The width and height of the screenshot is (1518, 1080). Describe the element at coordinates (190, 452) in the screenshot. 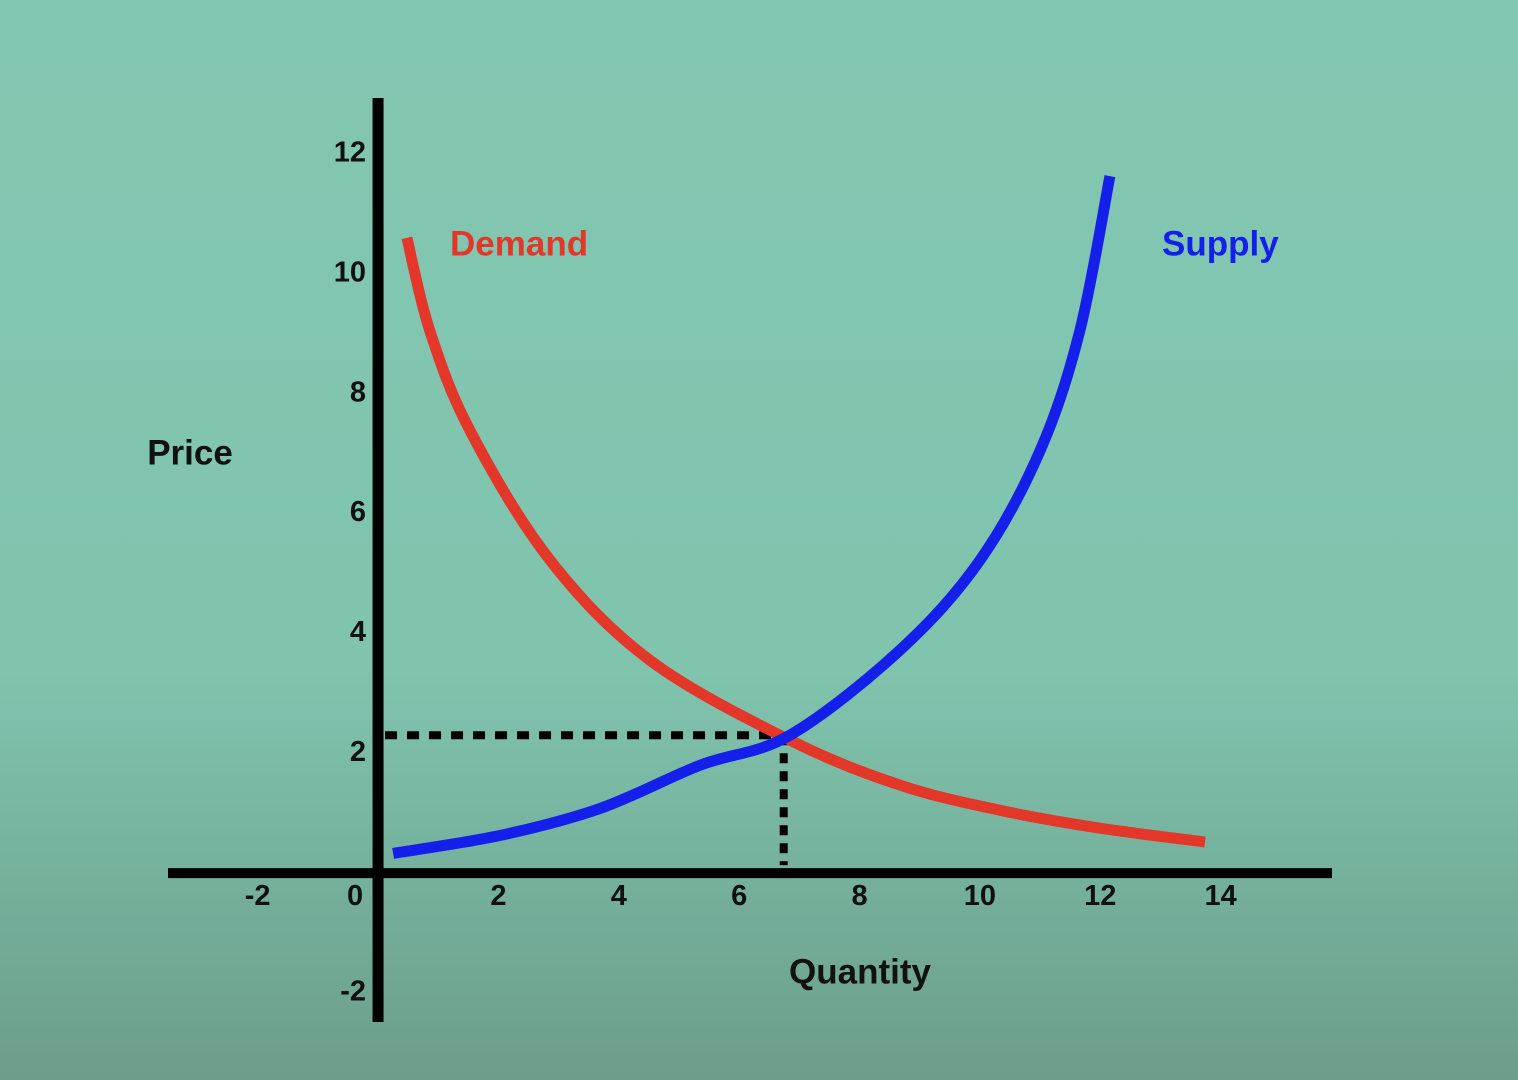

I see `y-axis-label: Price` at that location.